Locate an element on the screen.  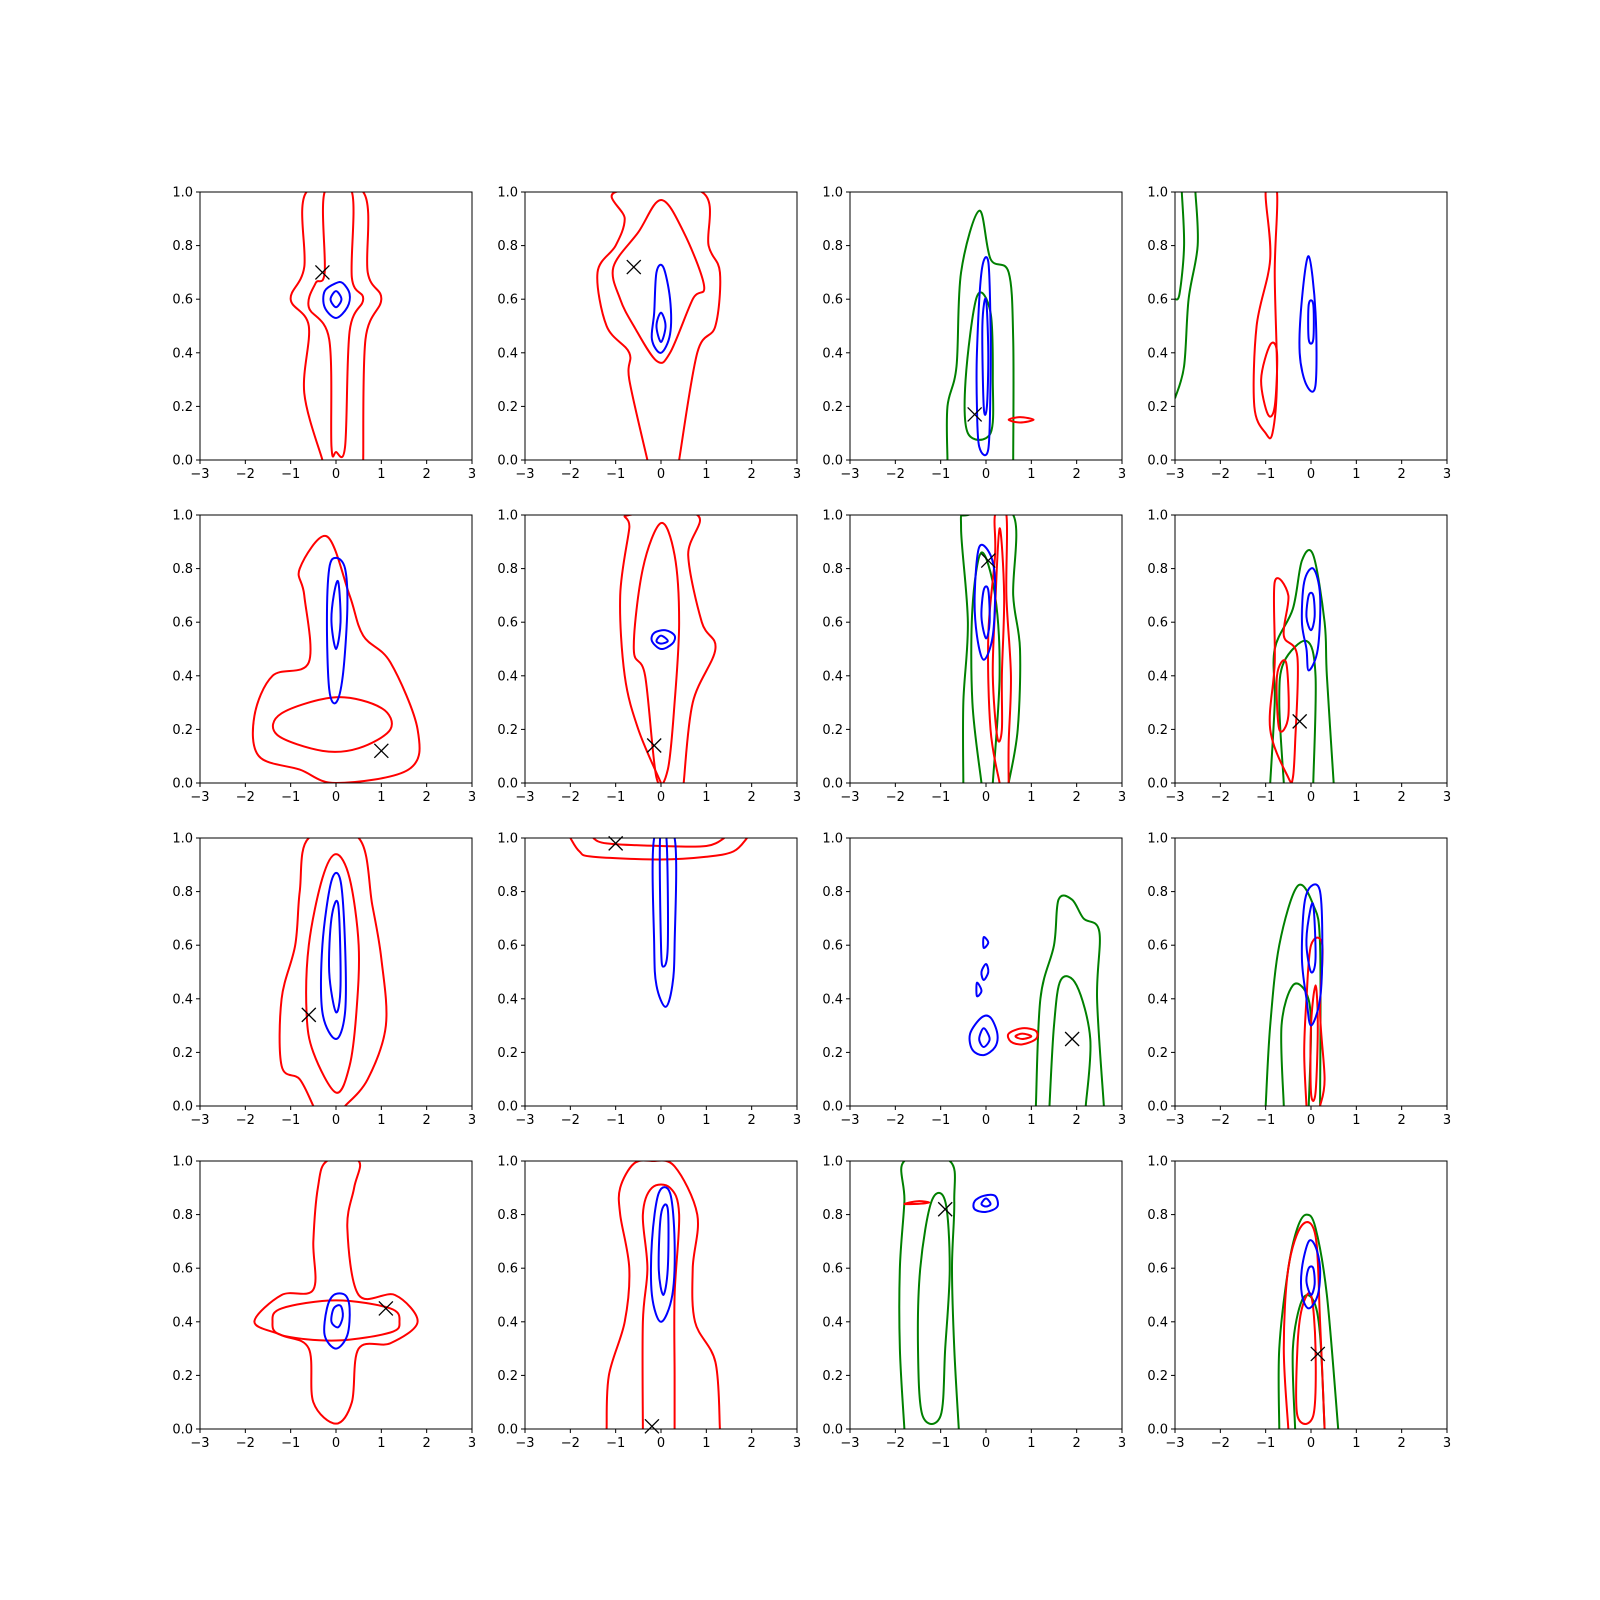
subplot-1-1: −3 −2 −1 0 1 2 3 0.0 0.2 0.4 0.6 0.8 1.0 is located at coordinates (324, 334).